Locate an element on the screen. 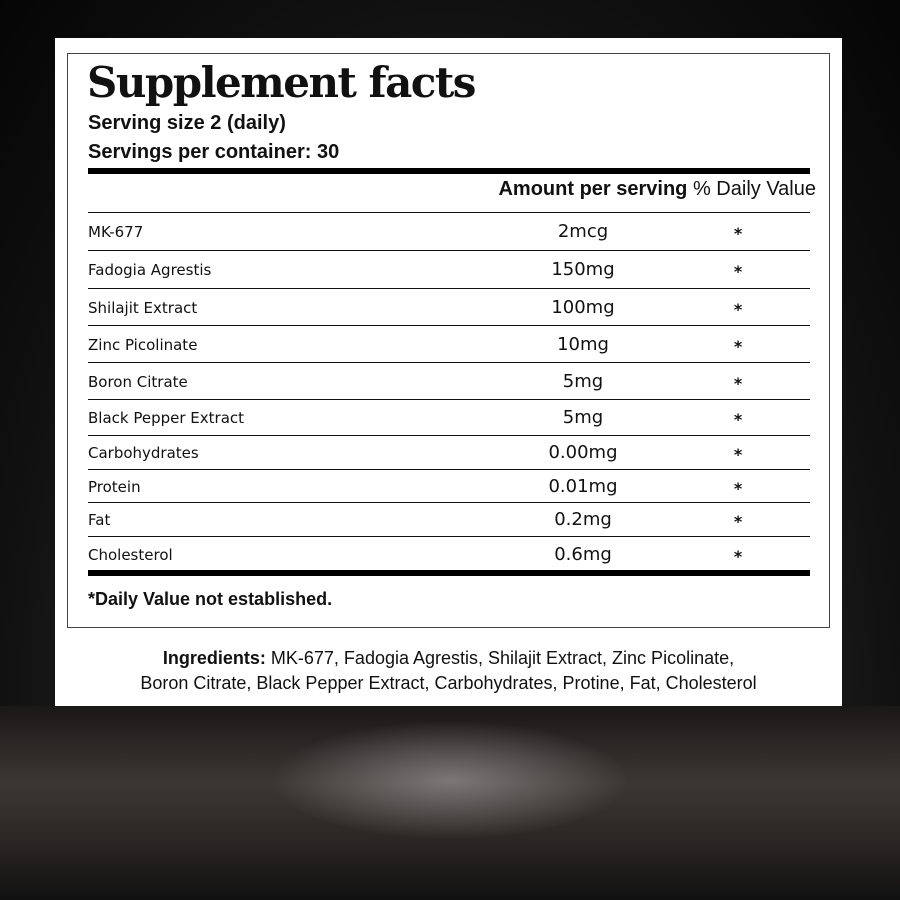 The image size is (900, 900). nutrient-name: Fadogia Agrestis is located at coordinates (150, 270).